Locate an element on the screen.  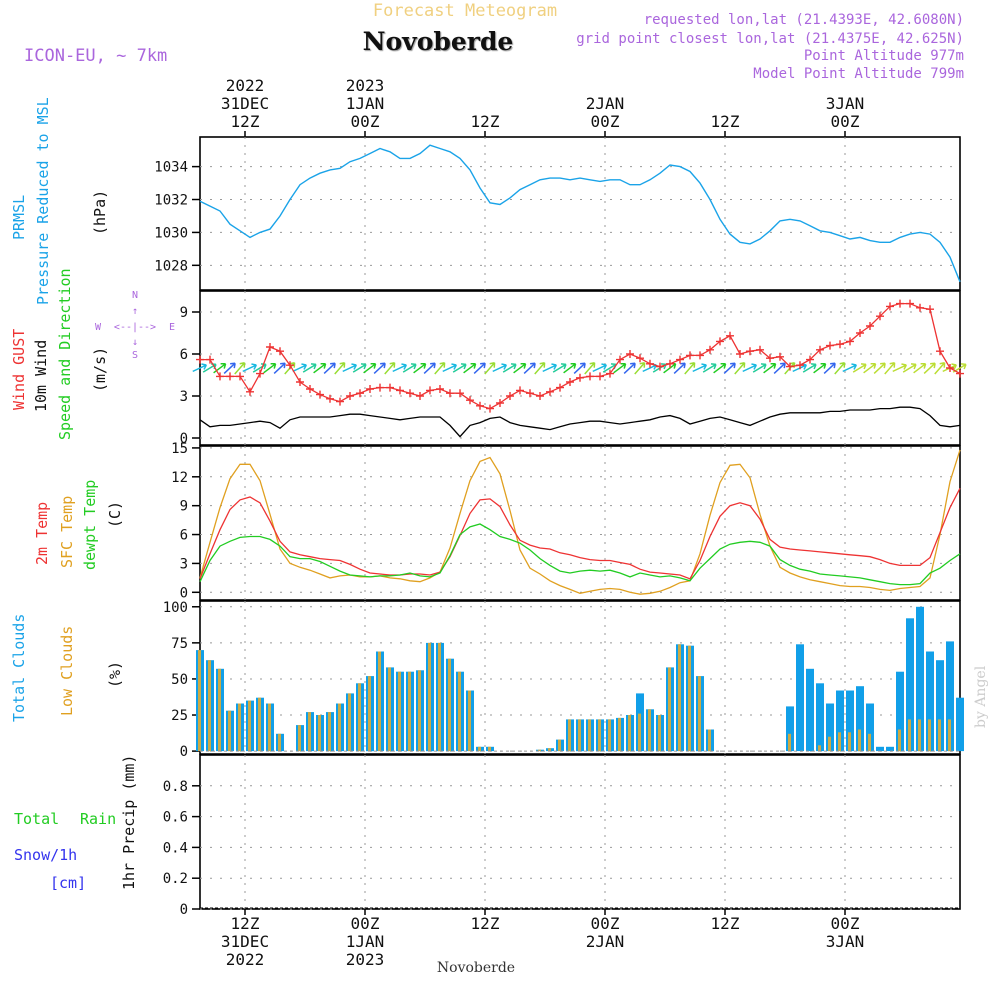
precip-label-total: Total is located at coordinates (36, 819).